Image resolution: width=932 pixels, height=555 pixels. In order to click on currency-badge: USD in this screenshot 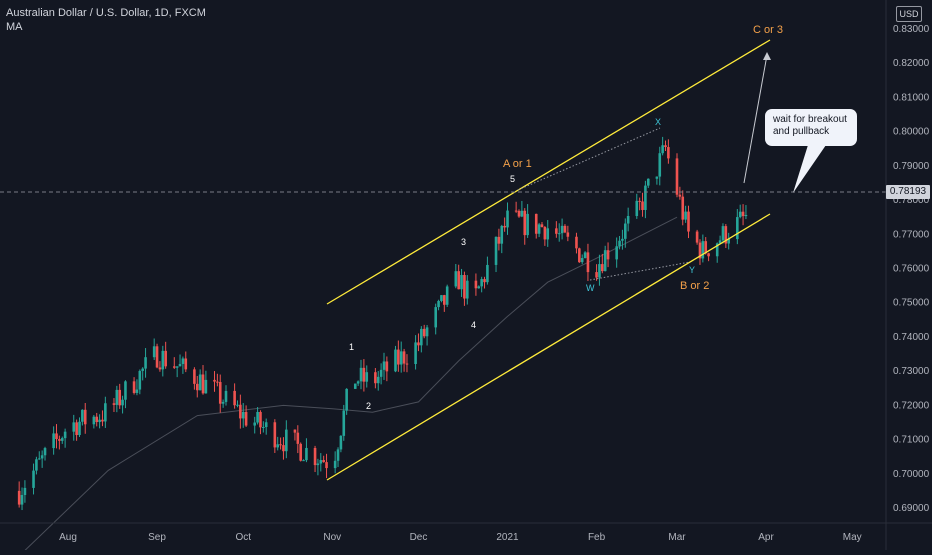, I will do `click(909, 14)`.